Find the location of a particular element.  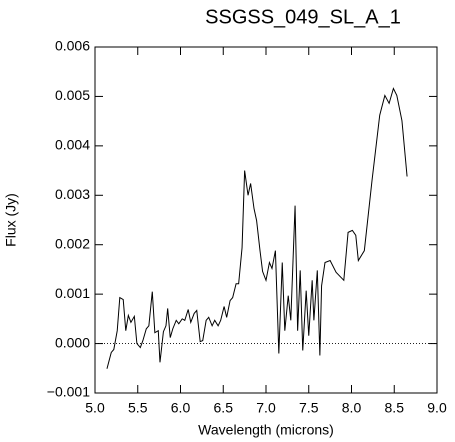

x-tick-label: 5.5 is located at coordinates (138, 408).